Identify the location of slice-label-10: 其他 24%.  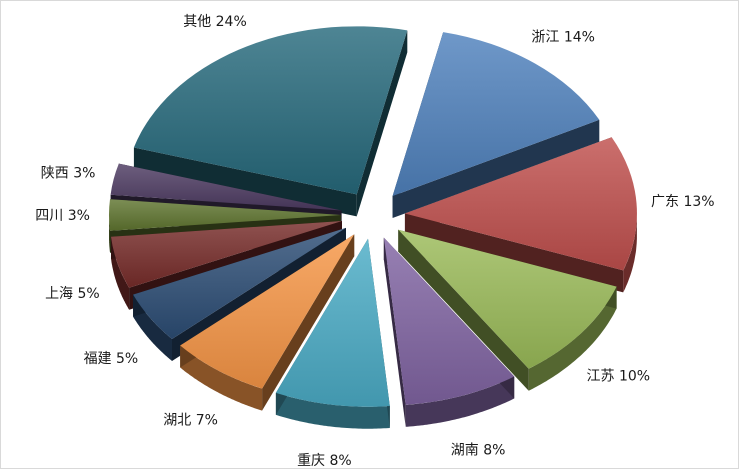
(215, 22).